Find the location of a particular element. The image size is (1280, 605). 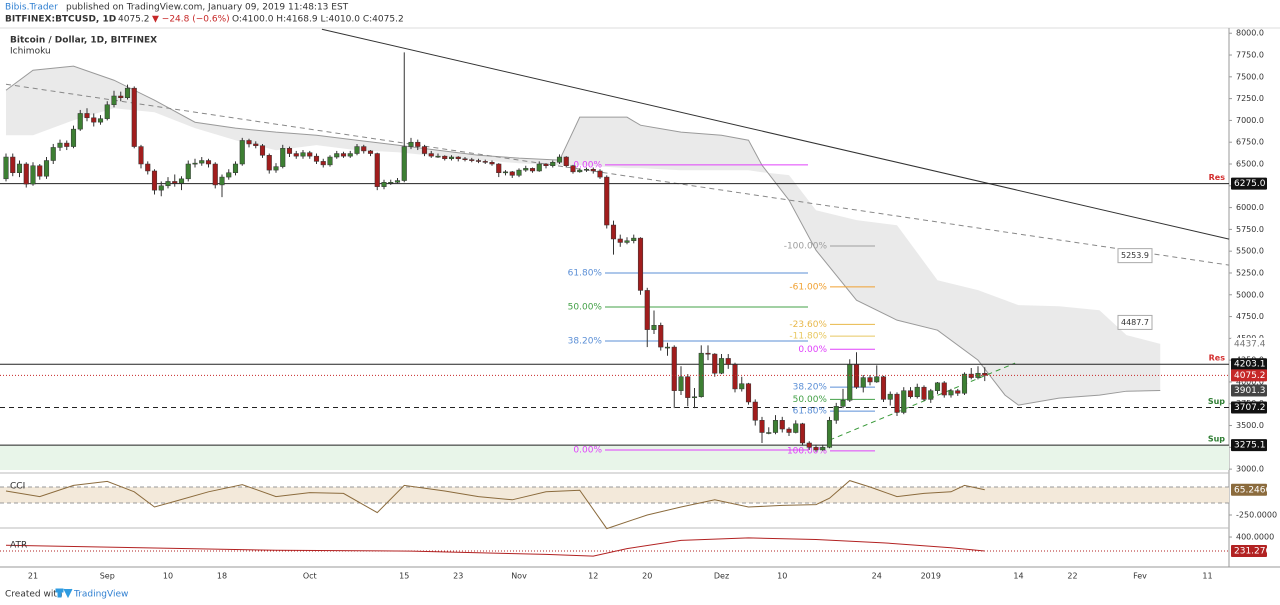

x-tick-label: 15 is located at coordinates (404, 576).